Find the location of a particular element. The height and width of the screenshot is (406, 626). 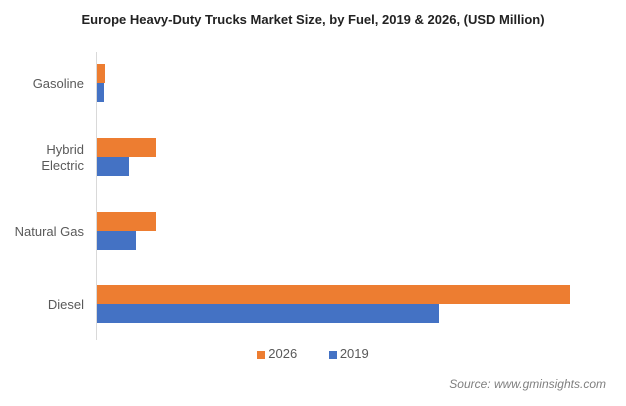

legend-item-2019: 2019 is located at coordinates (348, 353).